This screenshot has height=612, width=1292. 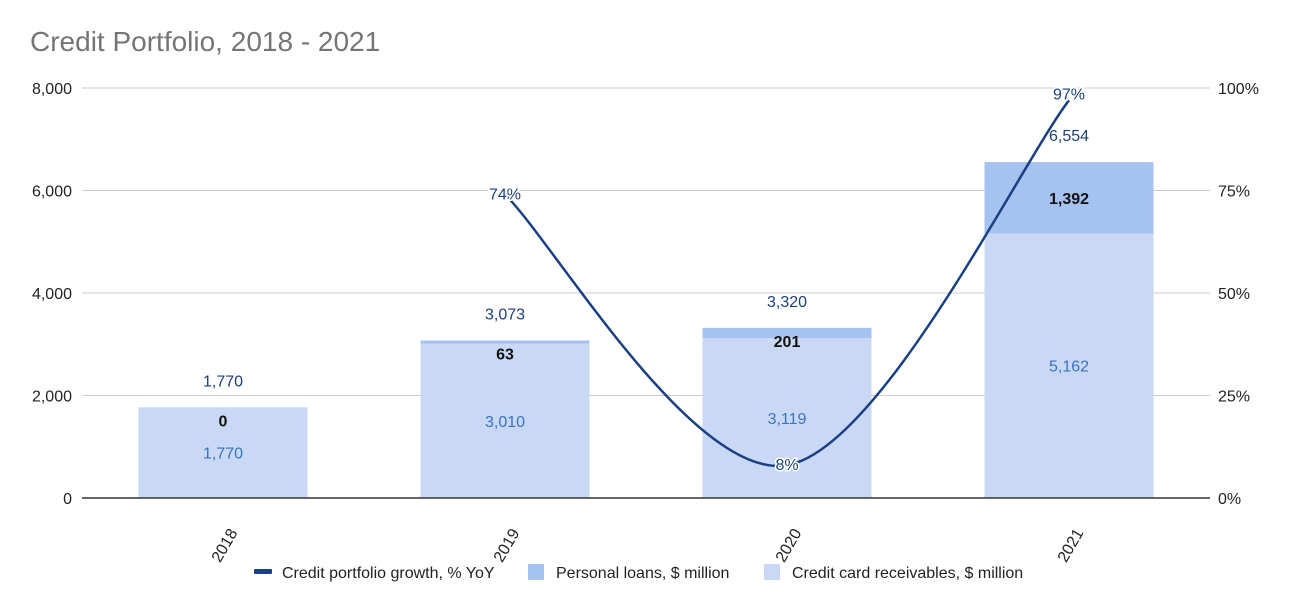 I want to click on data-label-growth: 8%, so click(x=786, y=465).